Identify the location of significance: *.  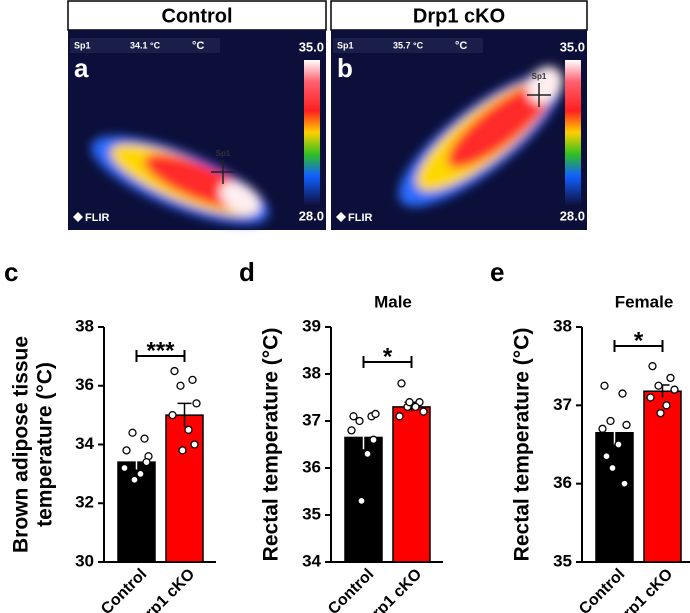
(388, 356).